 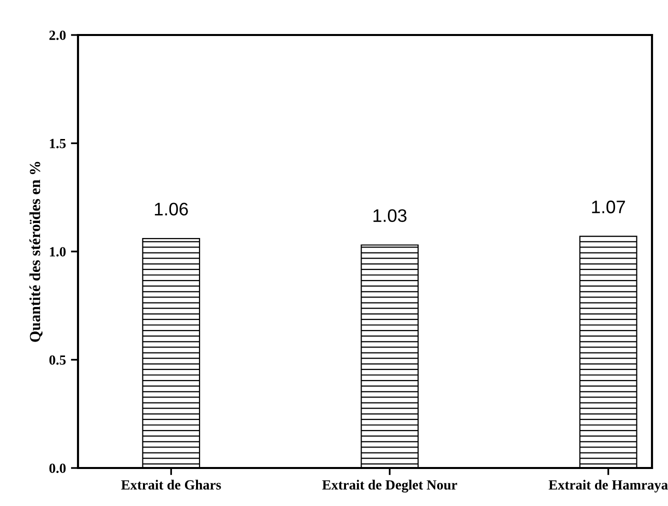 I want to click on y-axis-title: Quantité des stéroïdes en %, so click(x=35, y=252).